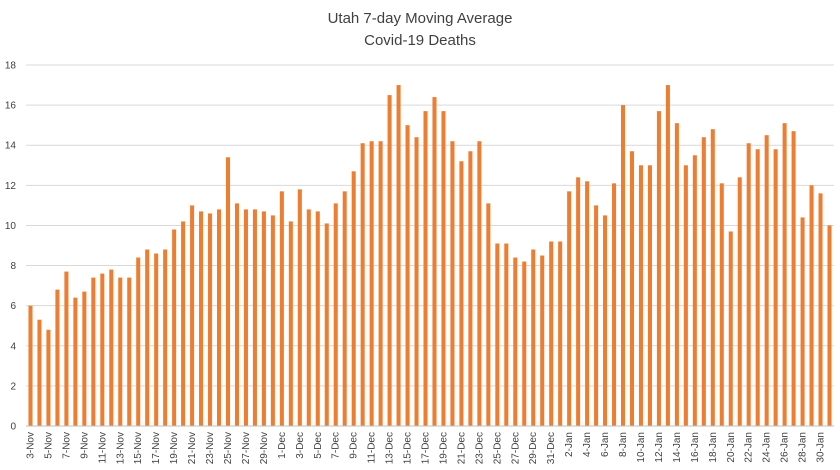 The image size is (840, 470). What do you see at coordinates (371, 283) in the screenshot?
I see `bar-11-Dec` at bounding box center [371, 283].